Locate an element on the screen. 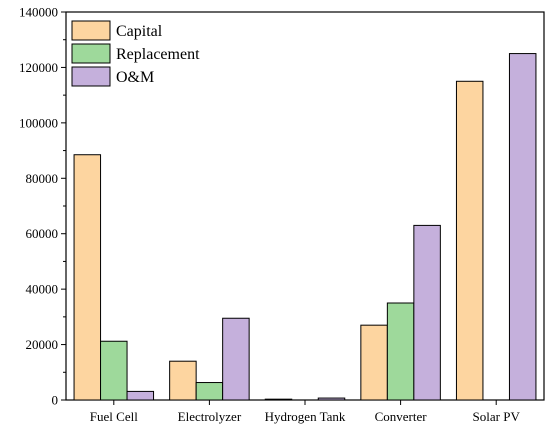  y-tick-label: 40000 is located at coordinates (42, 289).